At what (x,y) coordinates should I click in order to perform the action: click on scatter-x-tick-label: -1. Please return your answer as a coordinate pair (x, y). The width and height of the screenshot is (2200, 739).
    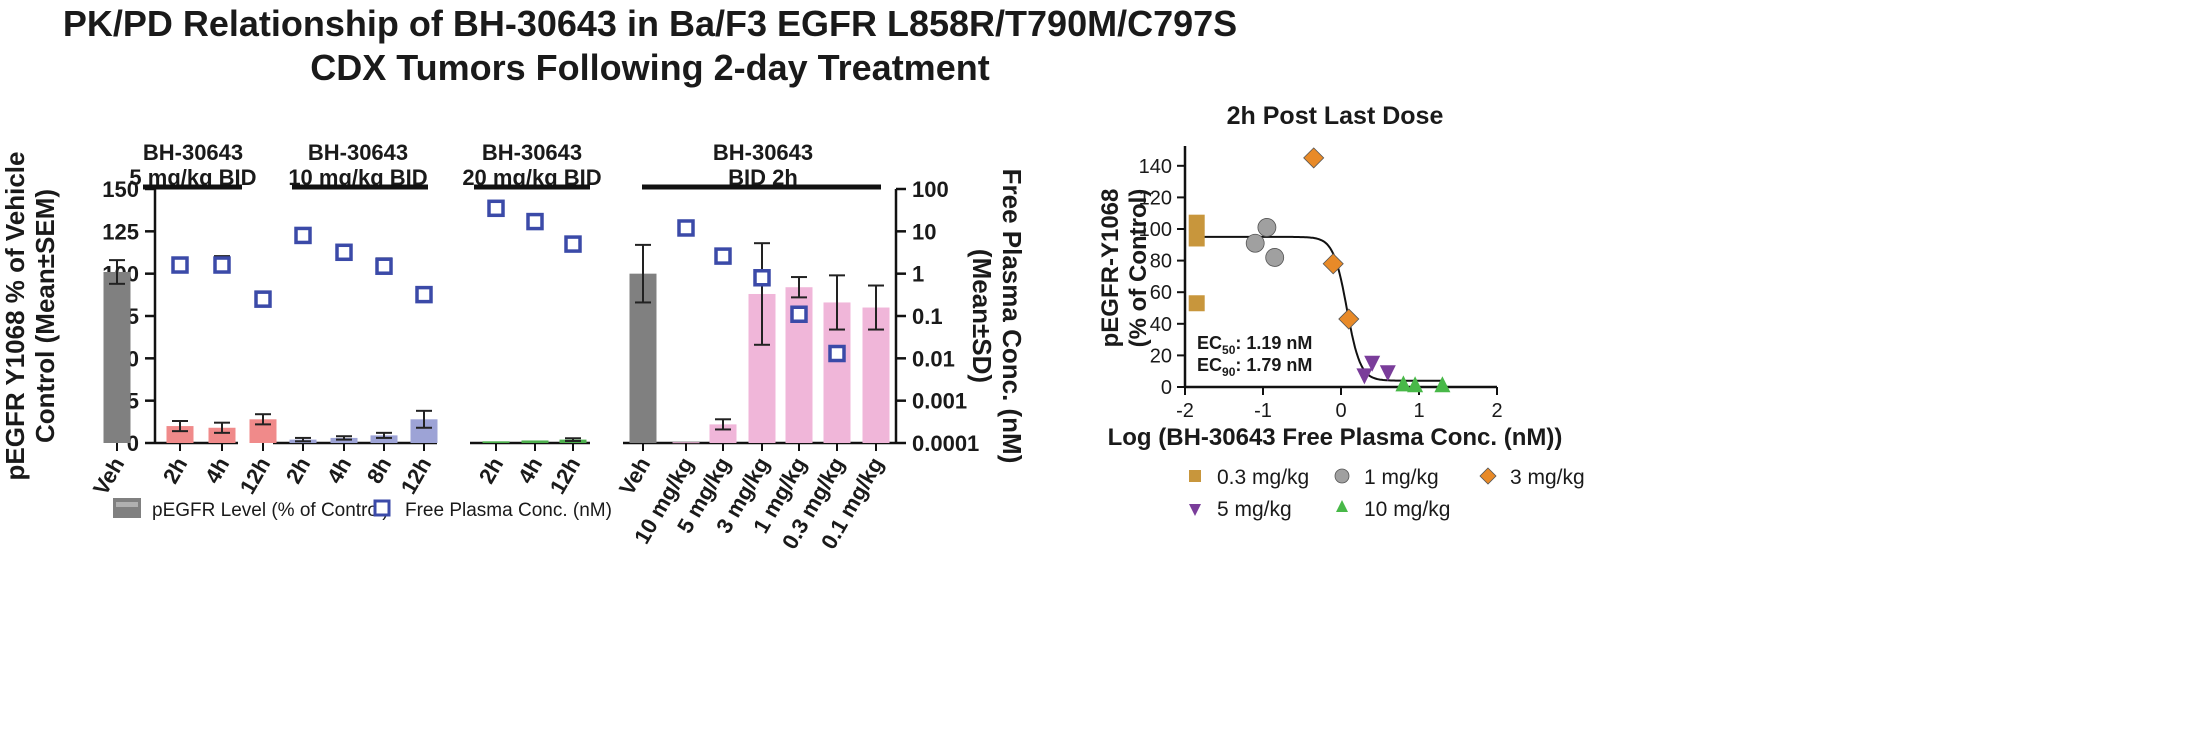
    Looking at the image, I should click on (1263, 411).